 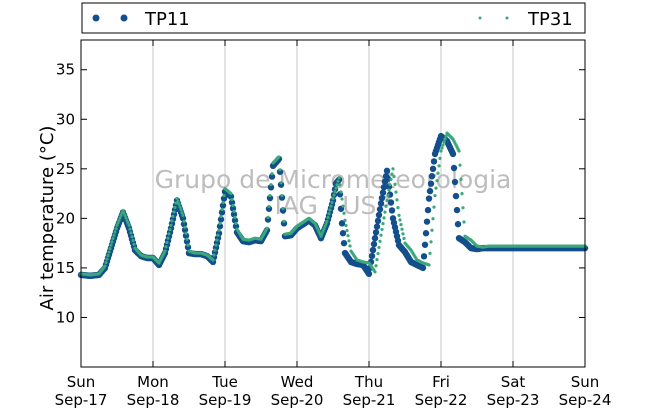 I want to click on x-tick-day: Wed, so click(x=297, y=382).